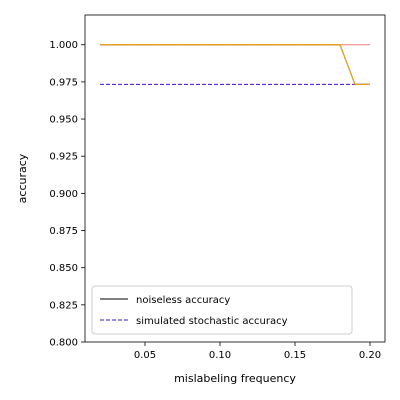 Image resolution: width=400 pixels, height=400 pixels. What do you see at coordinates (63, 157) in the screenshot?
I see `y-tick-label: 0.925` at bounding box center [63, 157].